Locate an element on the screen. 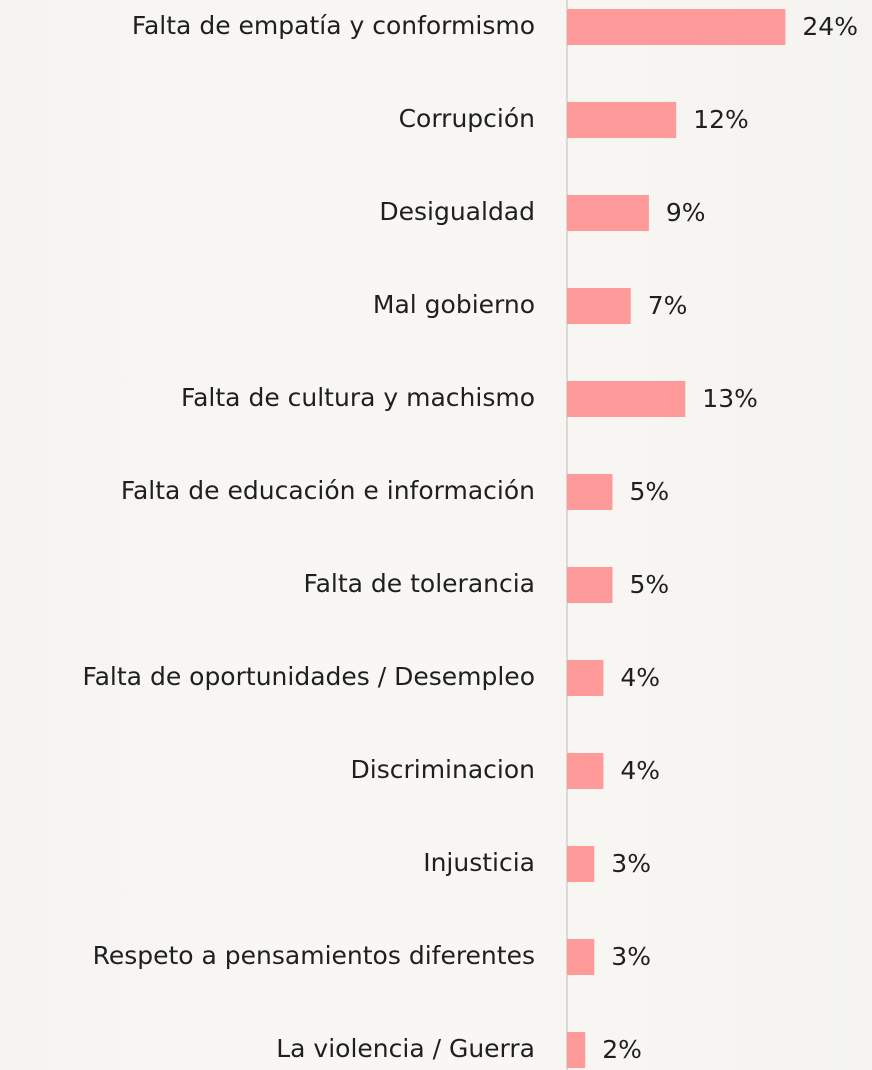 This screenshot has height=1070, width=872. category-label: Falta de oportunidades / Desempleo is located at coordinates (309, 676).